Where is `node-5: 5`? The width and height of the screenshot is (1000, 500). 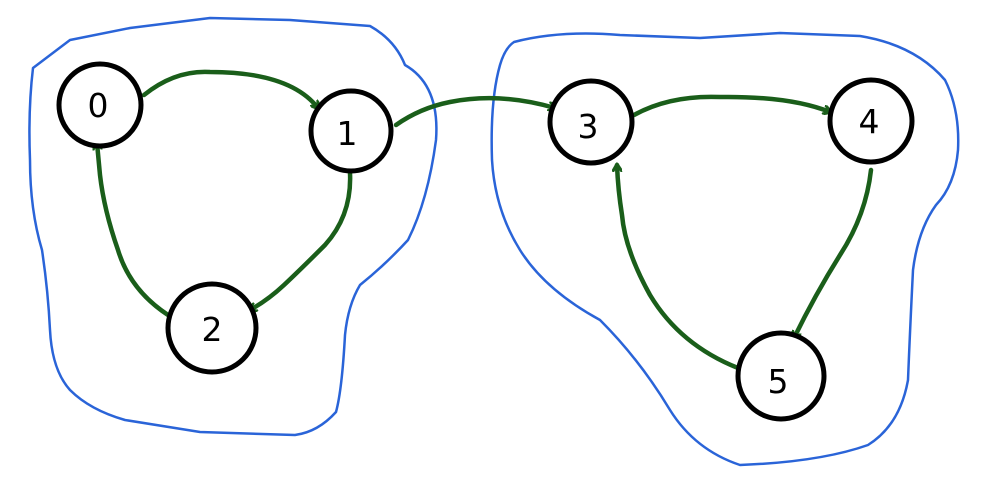 node-5: 5 is located at coordinates (781, 376).